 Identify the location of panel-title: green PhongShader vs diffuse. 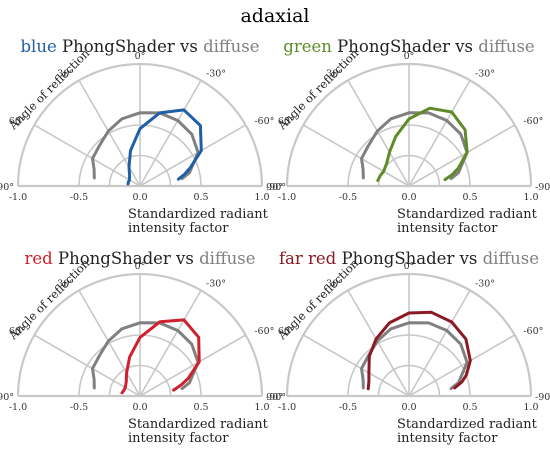
(408, 46).